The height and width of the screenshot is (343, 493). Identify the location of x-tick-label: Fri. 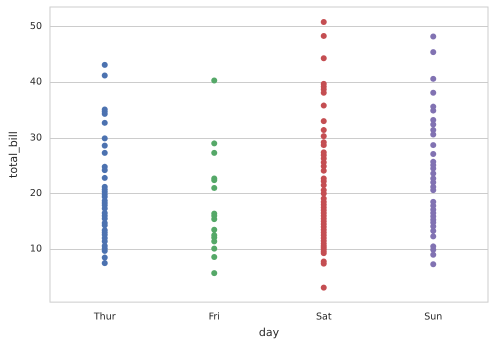
(214, 317).